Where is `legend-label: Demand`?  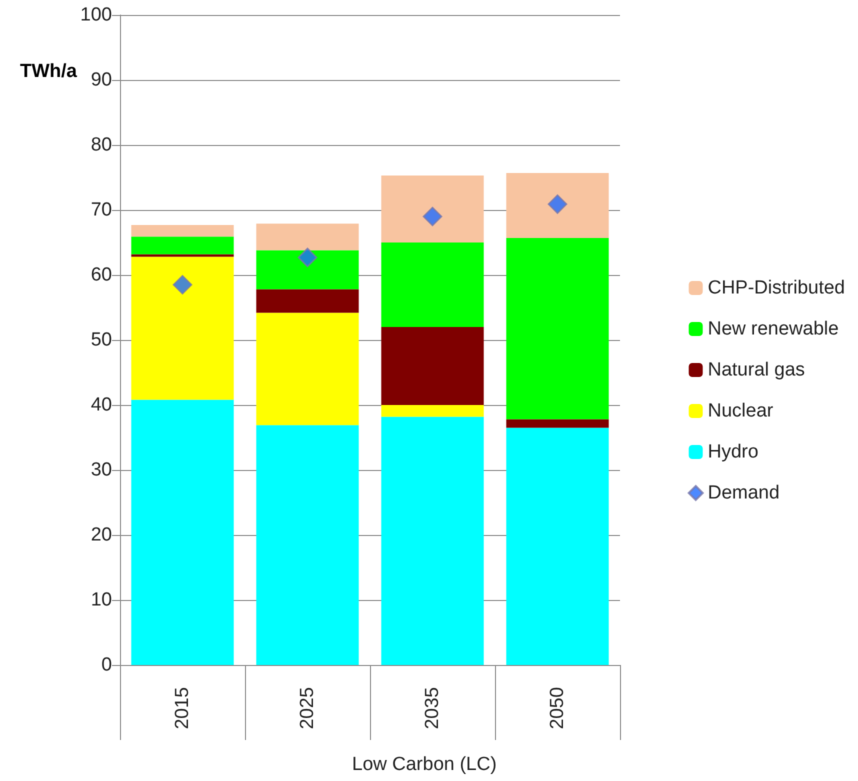 legend-label: Demand is located at coordinates (744, 493).